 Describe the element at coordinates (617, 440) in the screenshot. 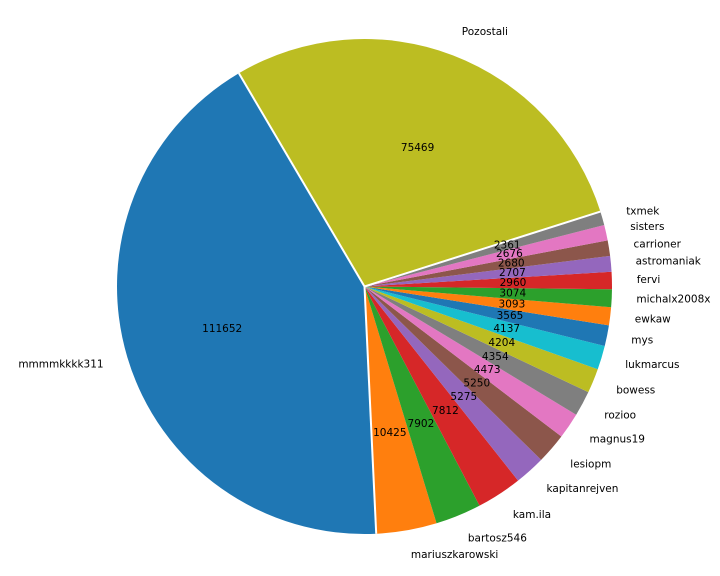

I see `slice-label-magnus19: magnus19` at that location.